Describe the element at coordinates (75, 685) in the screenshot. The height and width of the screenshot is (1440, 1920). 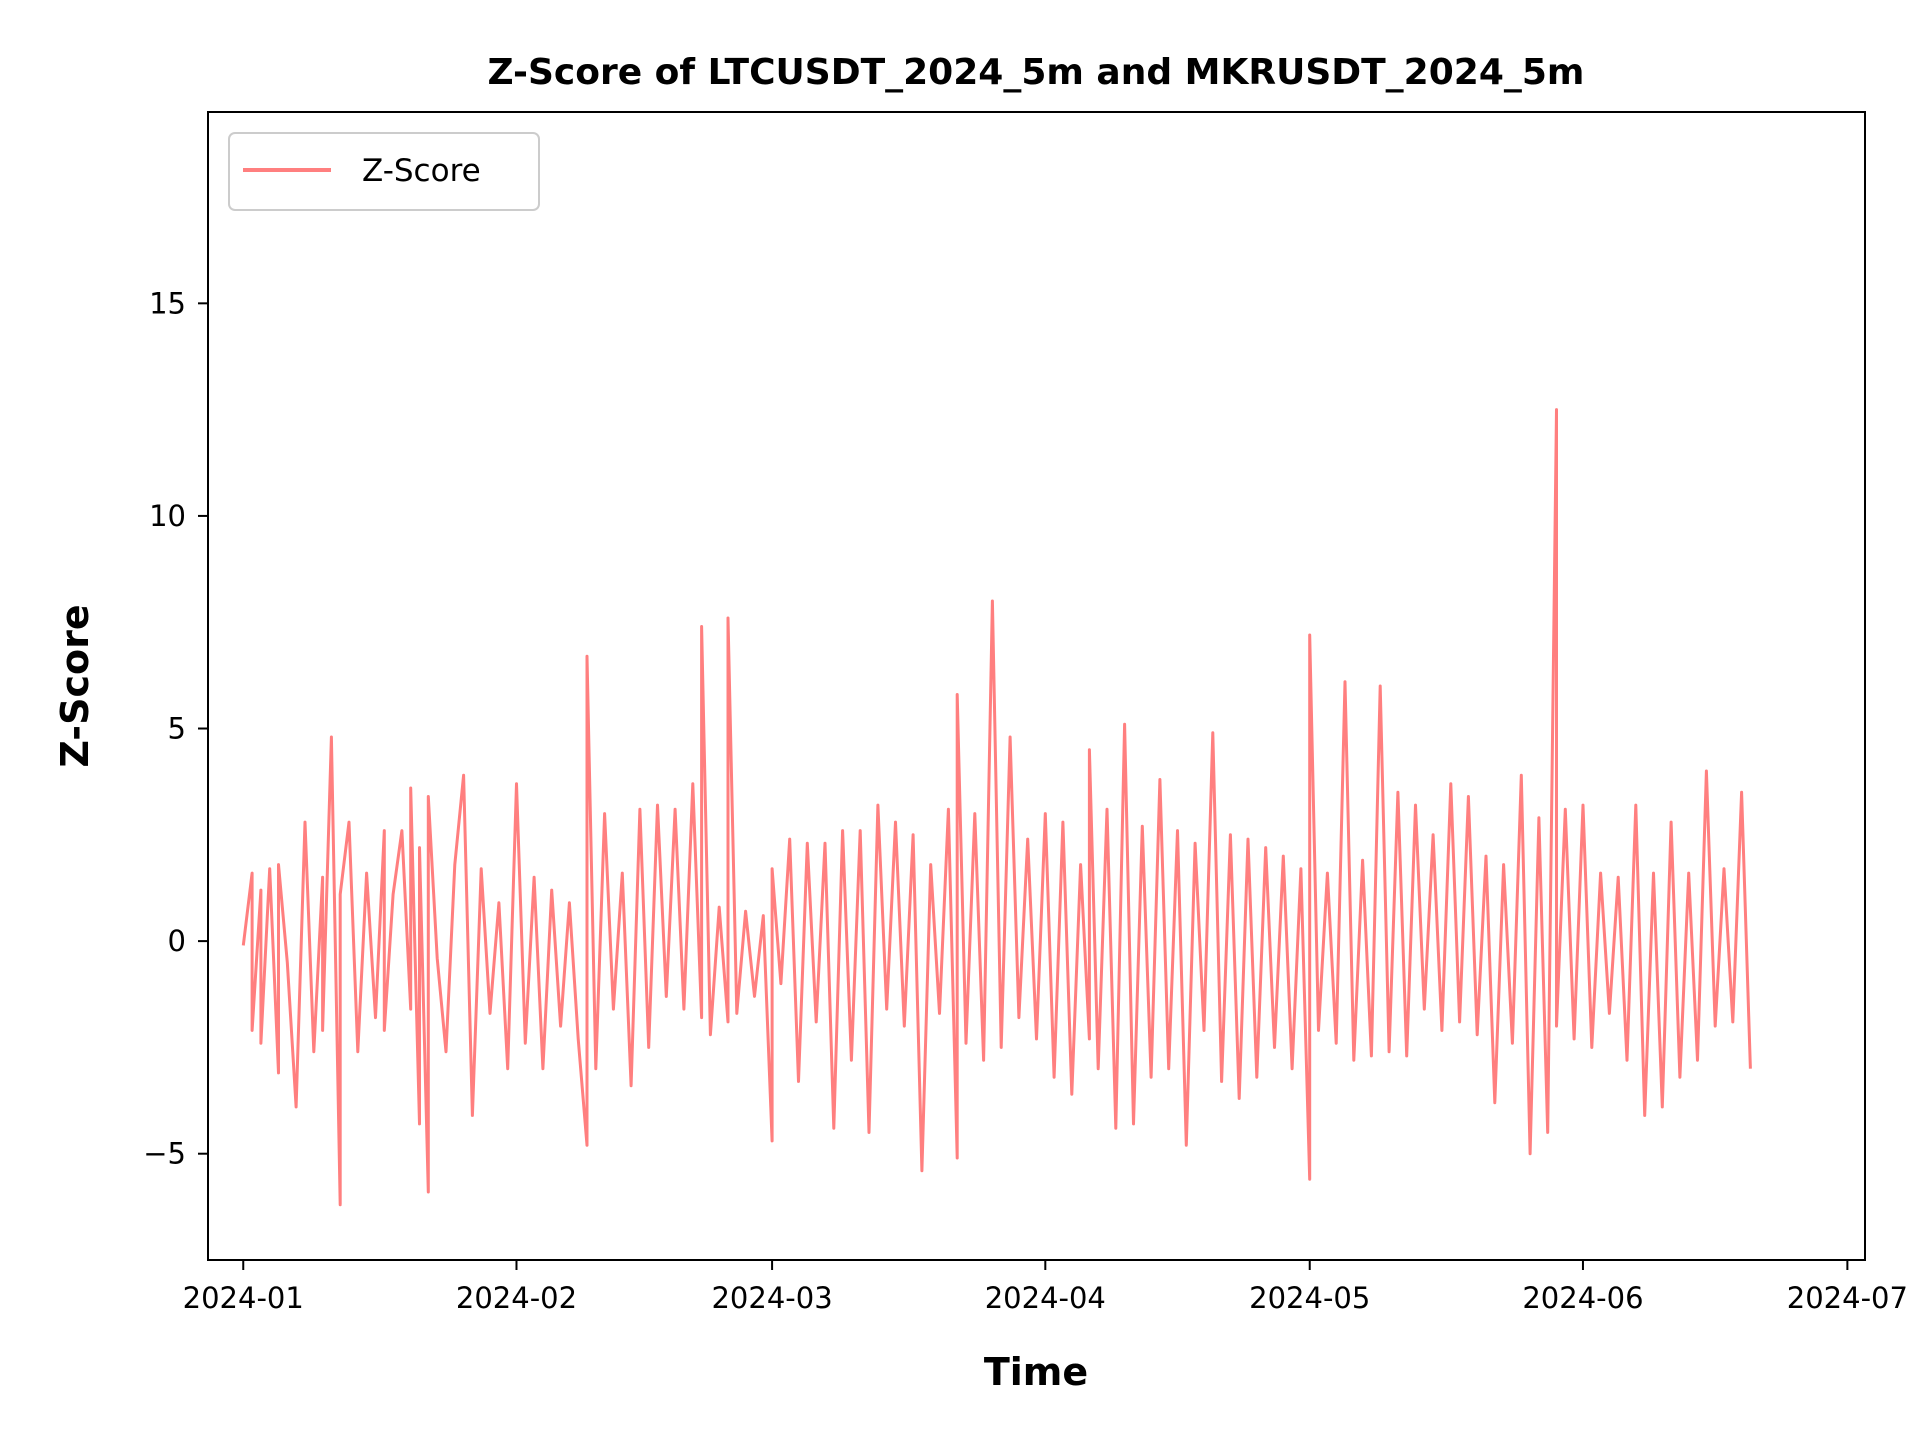
I see `y-axis-label: Z-Score` at that location.